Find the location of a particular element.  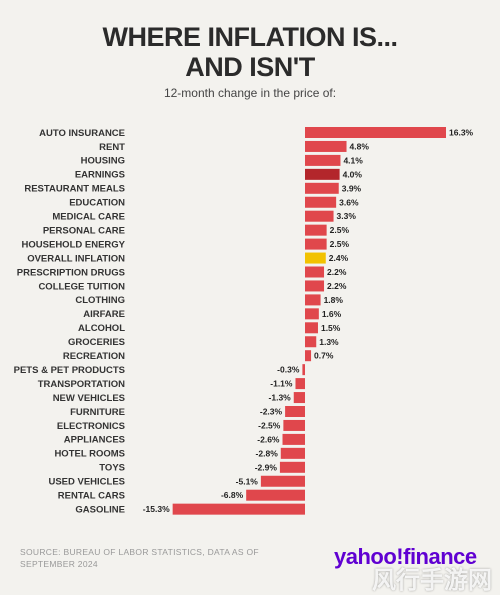

value-label-auto-insurance: 16.3% is located at coordinates (461, 133).